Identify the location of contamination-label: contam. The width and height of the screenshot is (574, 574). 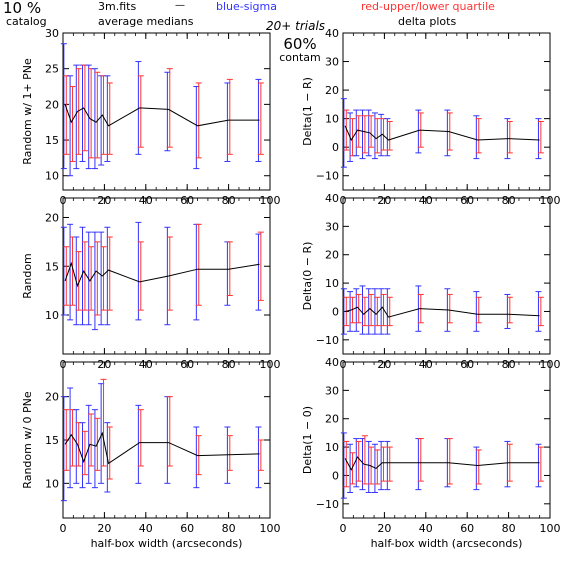
(300, 57).